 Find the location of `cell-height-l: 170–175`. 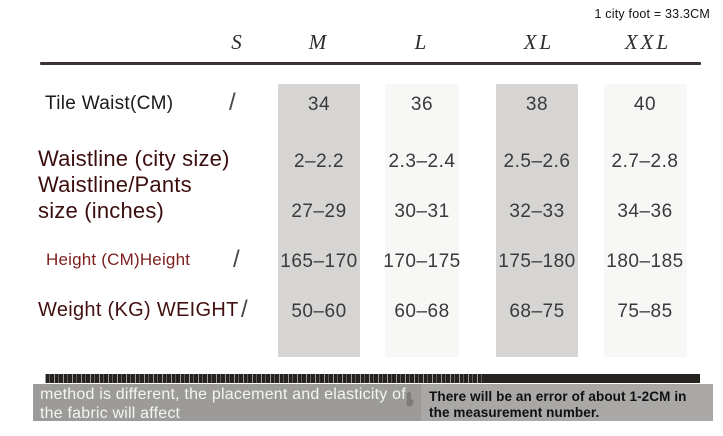

cell-height-l: 170–175 is located at coordinates (422, 261).